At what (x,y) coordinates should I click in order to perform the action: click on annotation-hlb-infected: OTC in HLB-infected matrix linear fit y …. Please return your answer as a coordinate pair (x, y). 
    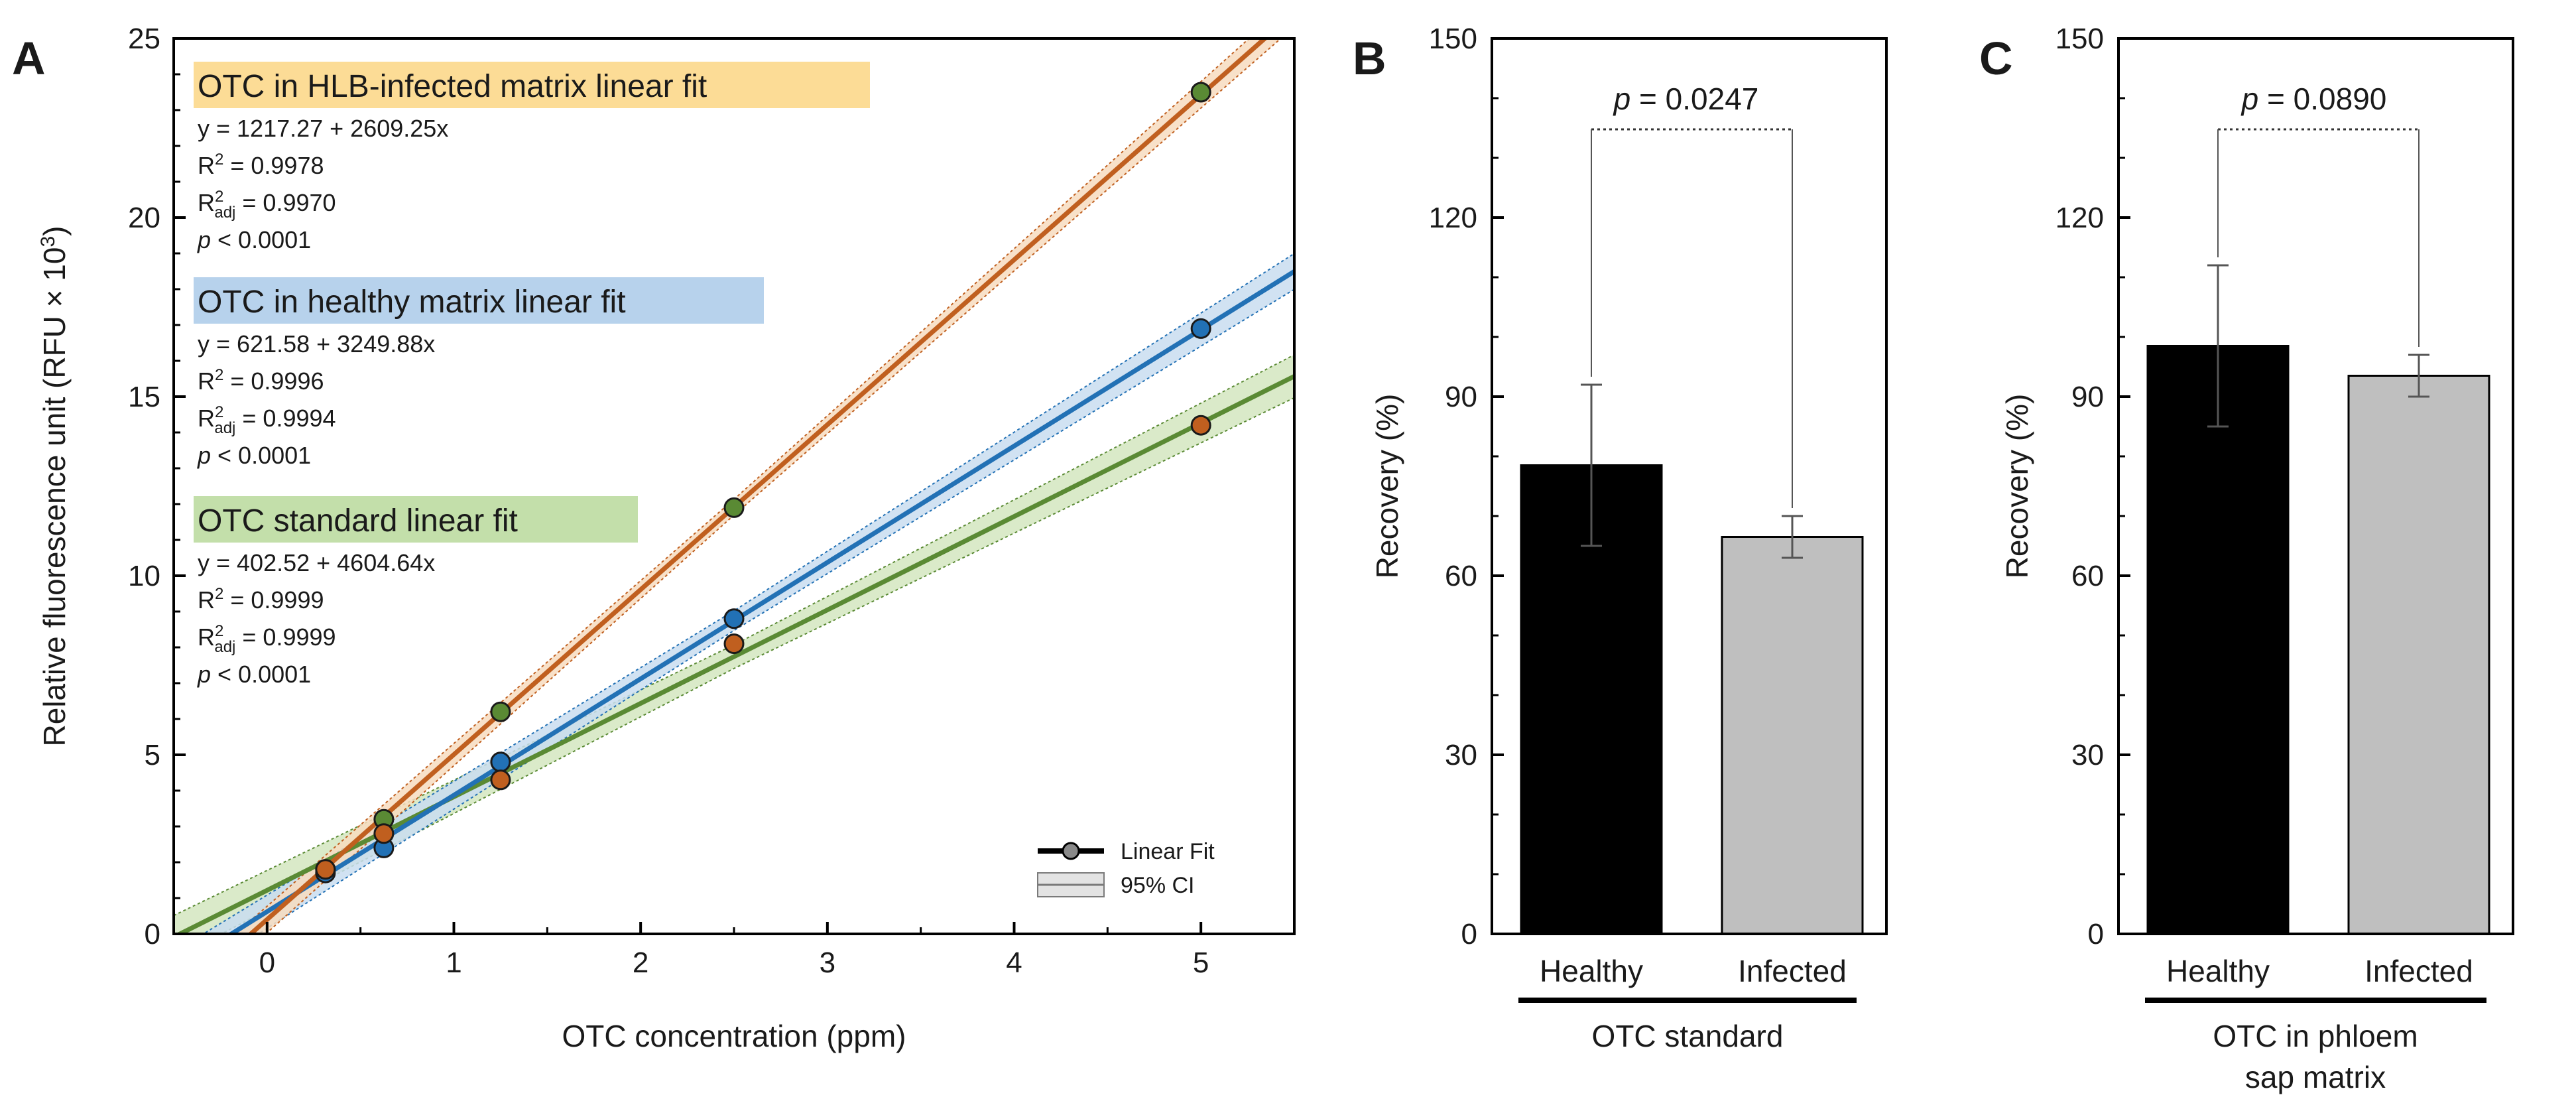
    Looking at the image, I should click on (532, 157).